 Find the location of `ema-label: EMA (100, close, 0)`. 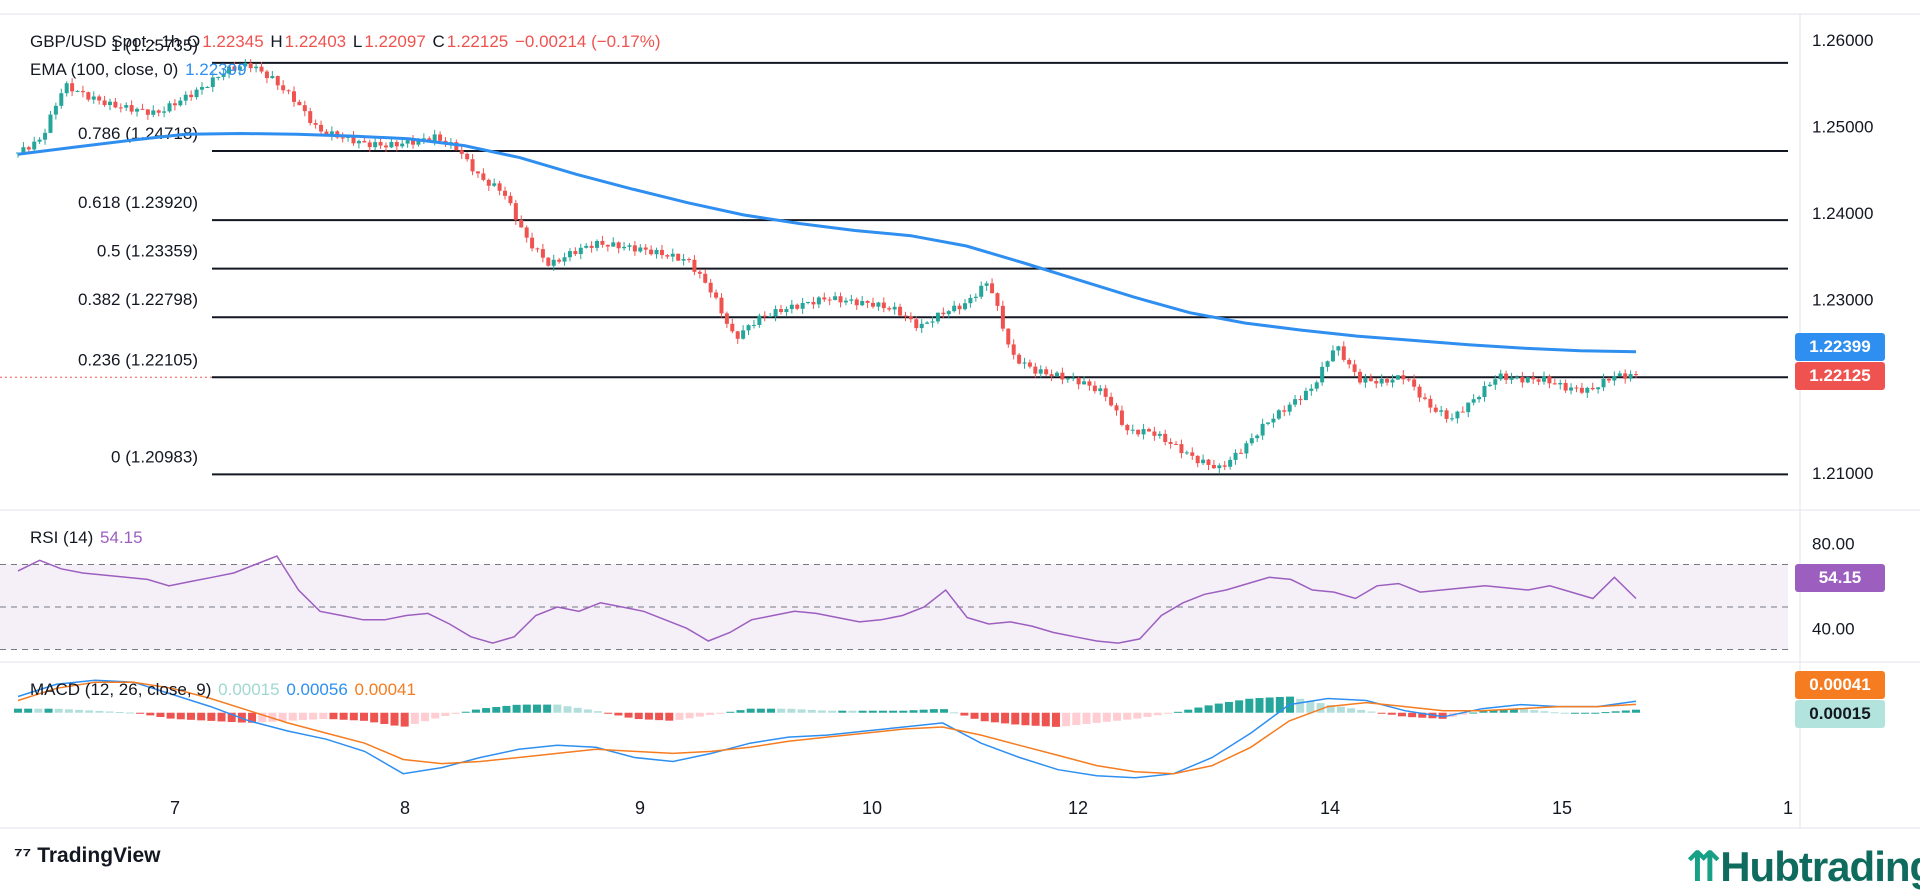

ema-label: EMA (100, close, 0) is located at coordinates (104, 69).